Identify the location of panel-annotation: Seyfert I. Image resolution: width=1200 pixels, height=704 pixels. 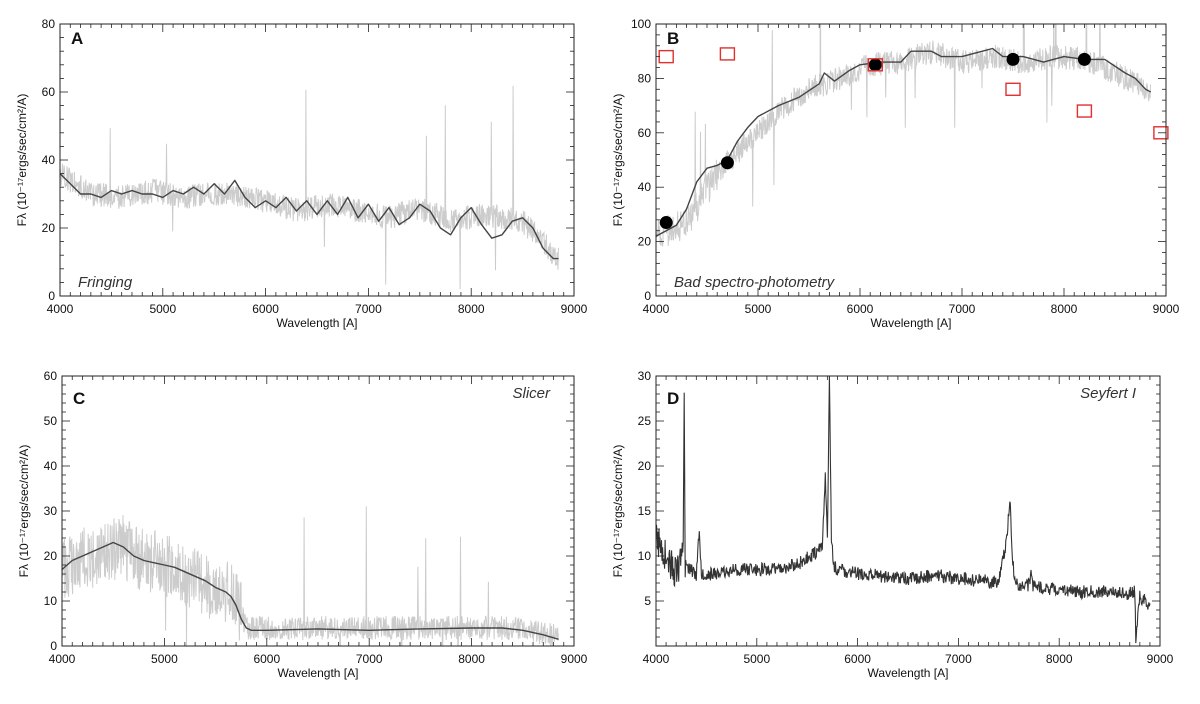
(1108, 393).